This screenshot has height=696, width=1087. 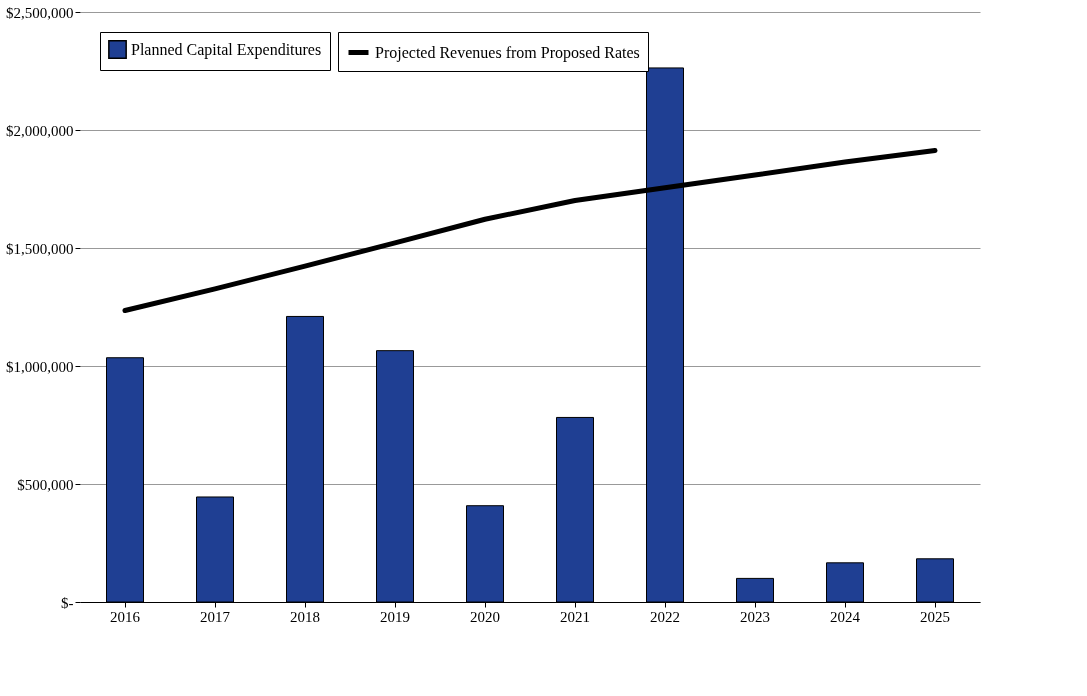 What do you see at coordinates (45, 484) in the screenshot?
I see `y-tick-label: $500,000` at bounding box center [45, 484].